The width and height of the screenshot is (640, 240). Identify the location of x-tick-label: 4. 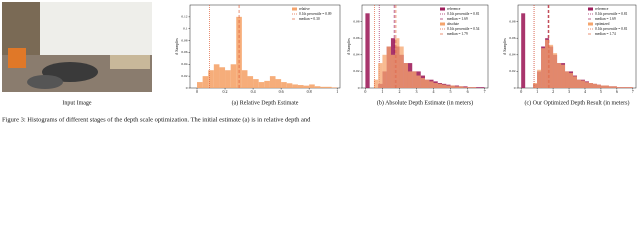
(434, 91).